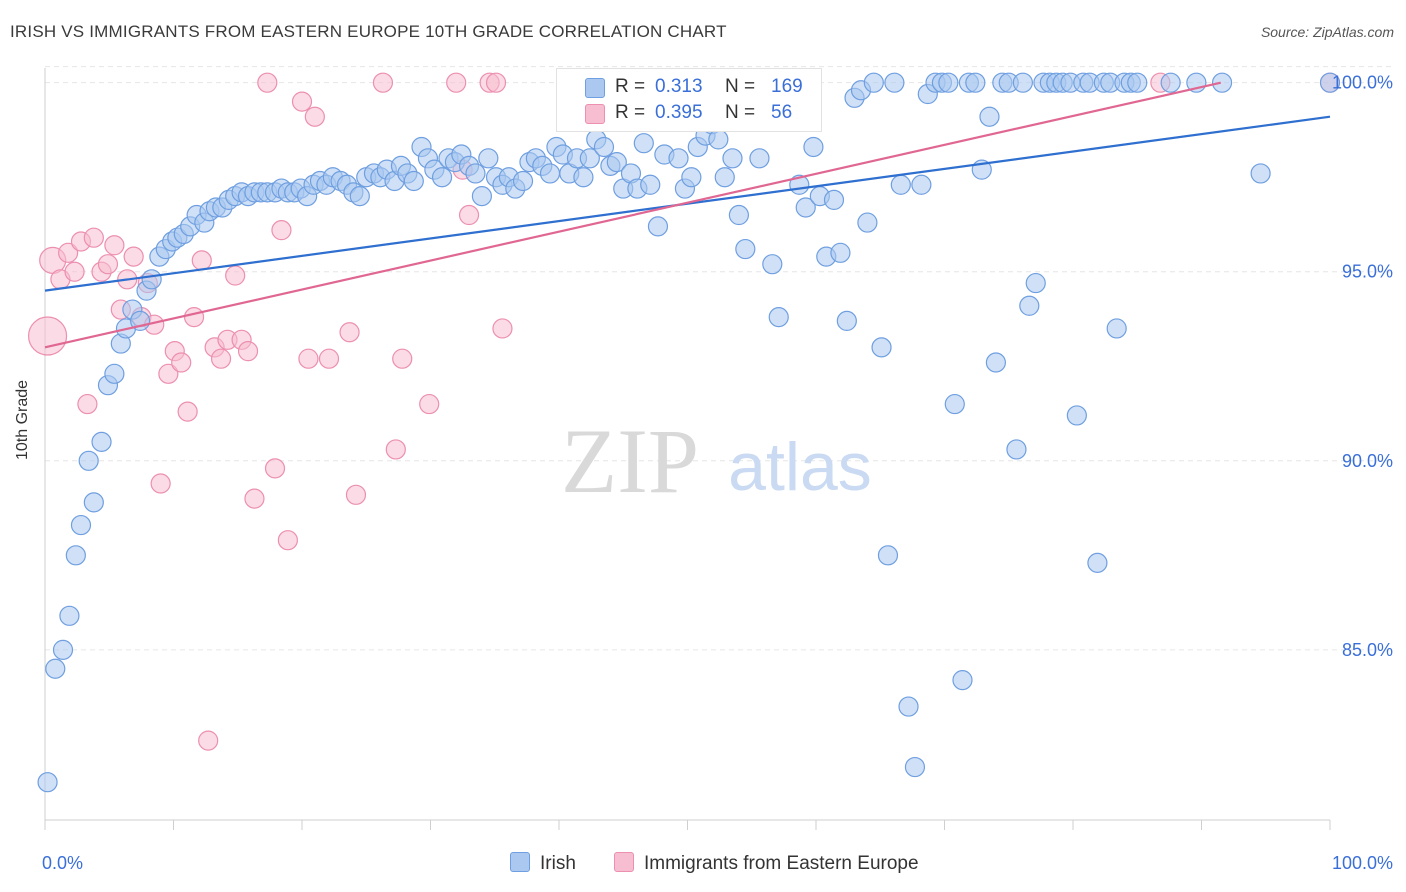 Image resolution: width=1406 pixels, height=892 pixels. Describe the element at coordinates (800, 467) in the screenshot. I see `watermark-atlas: atlas` at that location.